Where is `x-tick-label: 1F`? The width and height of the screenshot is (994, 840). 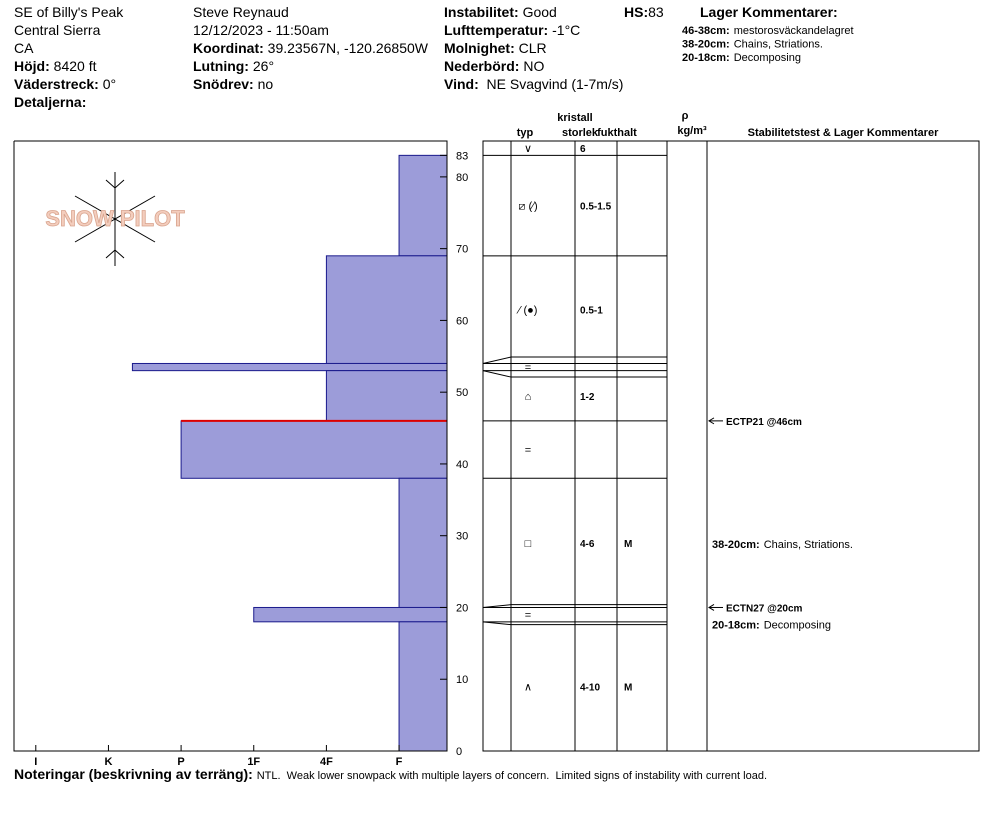 x-tick-label: 1F is located at coordinates (253, 762).